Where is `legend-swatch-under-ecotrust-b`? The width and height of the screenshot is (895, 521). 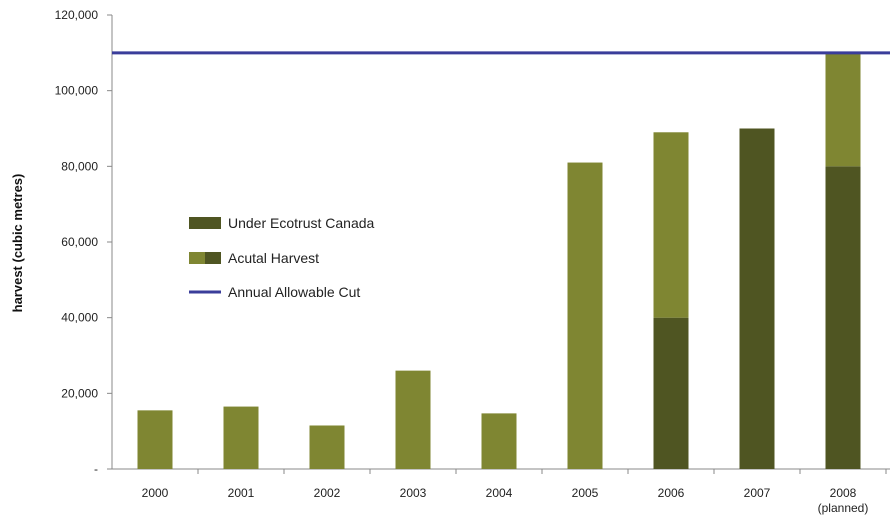
legend-swatch-under-ecotrust-b is located at coordinates (213, 223).